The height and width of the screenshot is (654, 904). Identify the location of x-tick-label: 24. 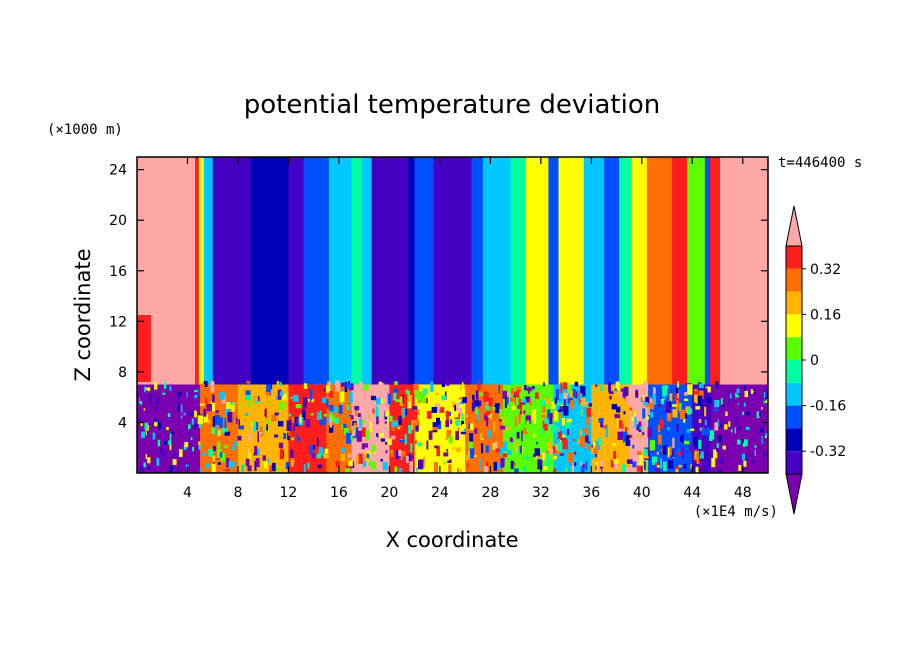
(440, 493).